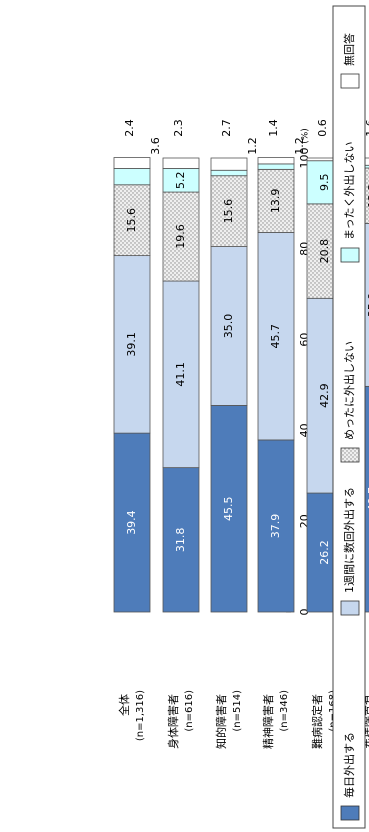 The height and width of the screenshot is (832, 369). What do you see at coordinates (178, 128) in the screenshot?
I see `data-label: 2.3` at bounding box center [178, 128].